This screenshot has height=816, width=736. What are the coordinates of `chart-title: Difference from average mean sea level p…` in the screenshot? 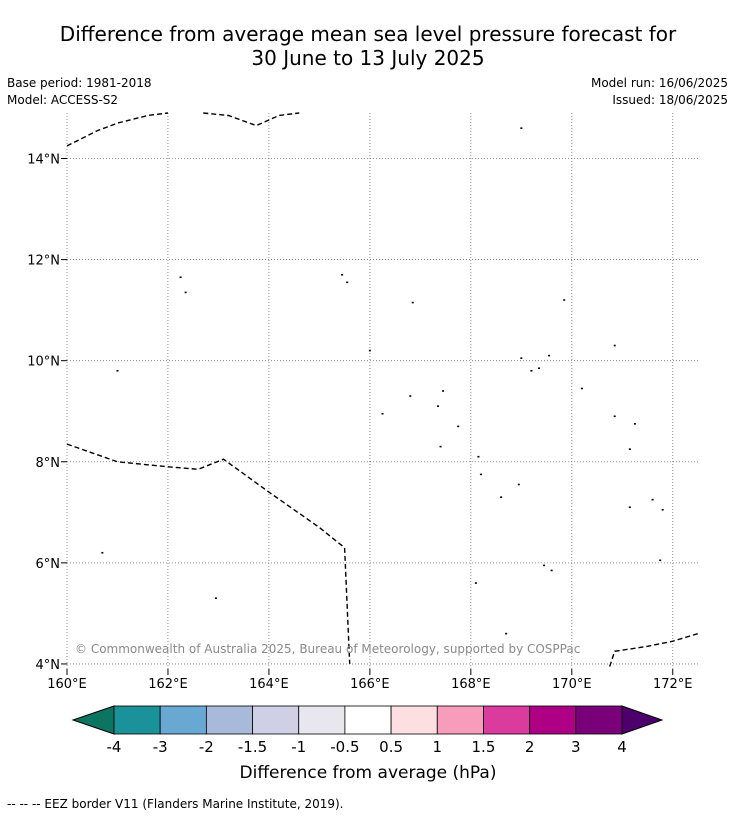 It's located at (368, 46).